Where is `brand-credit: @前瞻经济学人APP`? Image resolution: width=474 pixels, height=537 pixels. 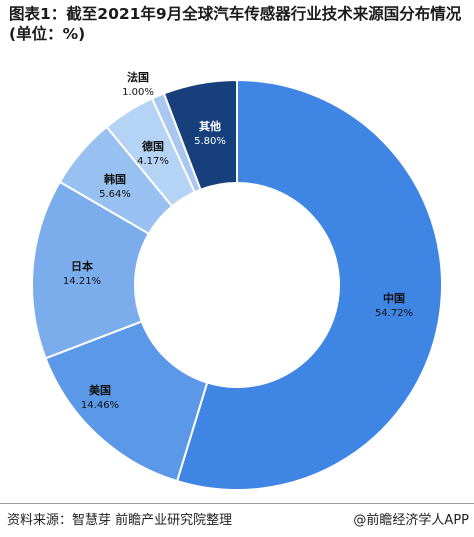
brand-credit: @前瞻经济学人APP is located at coordinates (411, 520).